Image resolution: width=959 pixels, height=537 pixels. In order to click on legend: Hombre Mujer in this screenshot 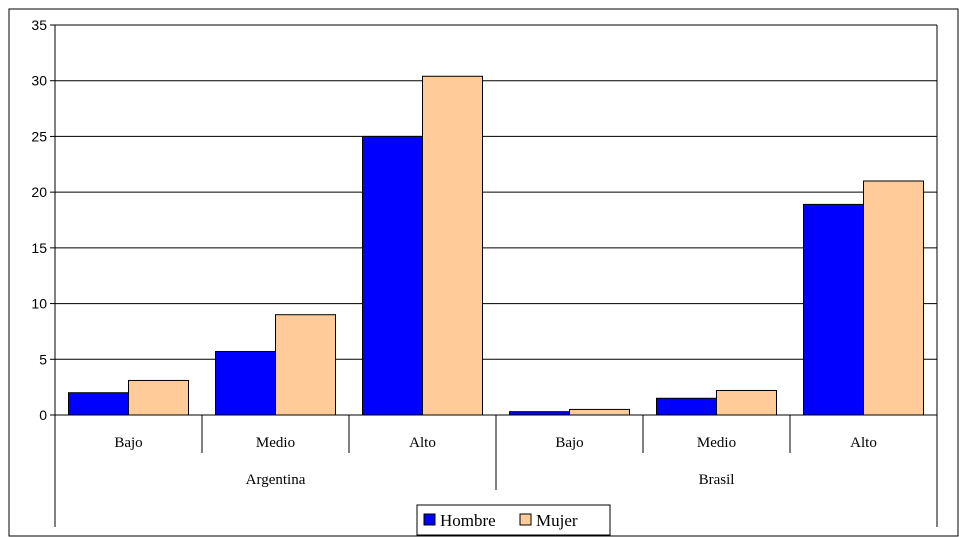, I will do `click(513, 520)`.